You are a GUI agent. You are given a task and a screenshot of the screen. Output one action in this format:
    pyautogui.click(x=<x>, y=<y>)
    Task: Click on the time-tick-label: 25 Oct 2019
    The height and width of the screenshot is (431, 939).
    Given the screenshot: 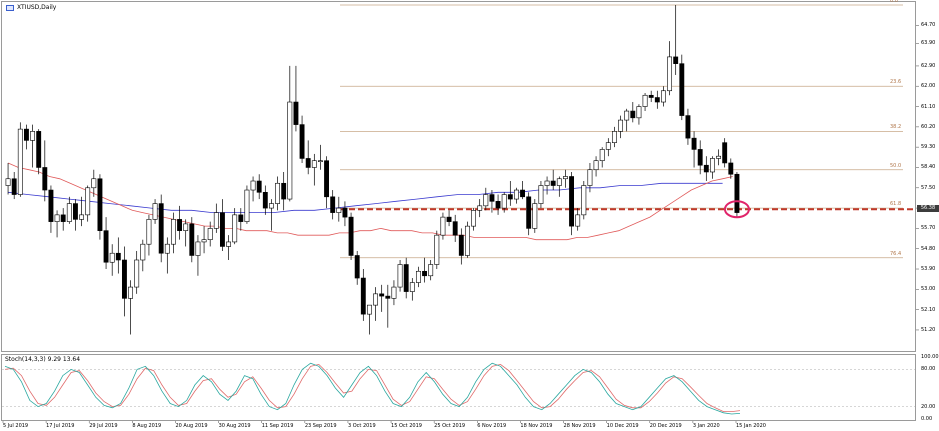 What is the action you would take?
    pyautogui.click(x=450, y=426)
    